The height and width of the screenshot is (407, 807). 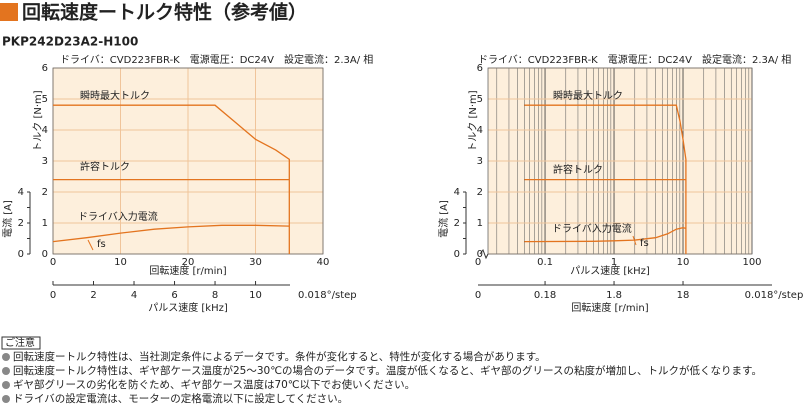 What do you see at coordinates (609, 307) in the screenshot?
I see `x2-axis-label: 回転速度 [r/min]` at bounding box center [609, 307].